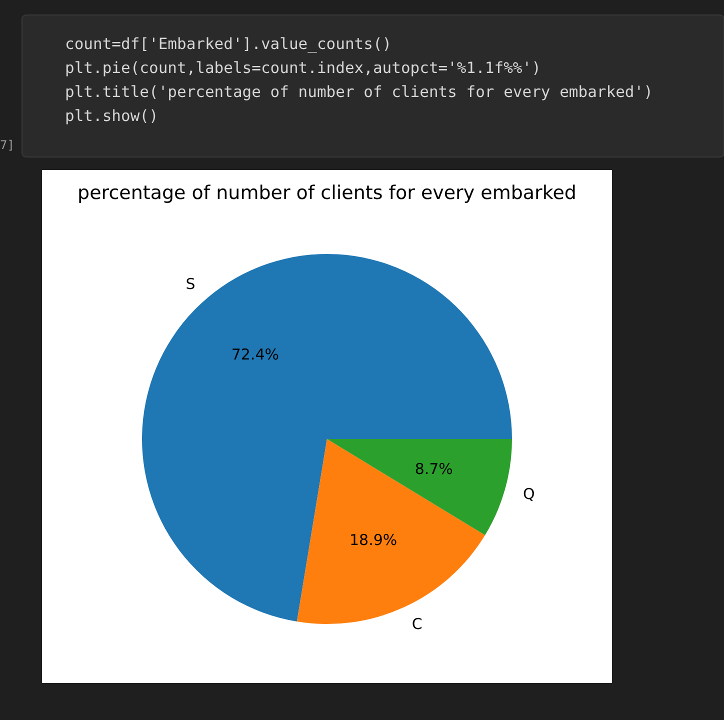 Image resolution: width=724 pixels, height=720 pixels. Describe the element at coordinates (111, 116) in the screenshot. I see `text: plt.show()` at that location.